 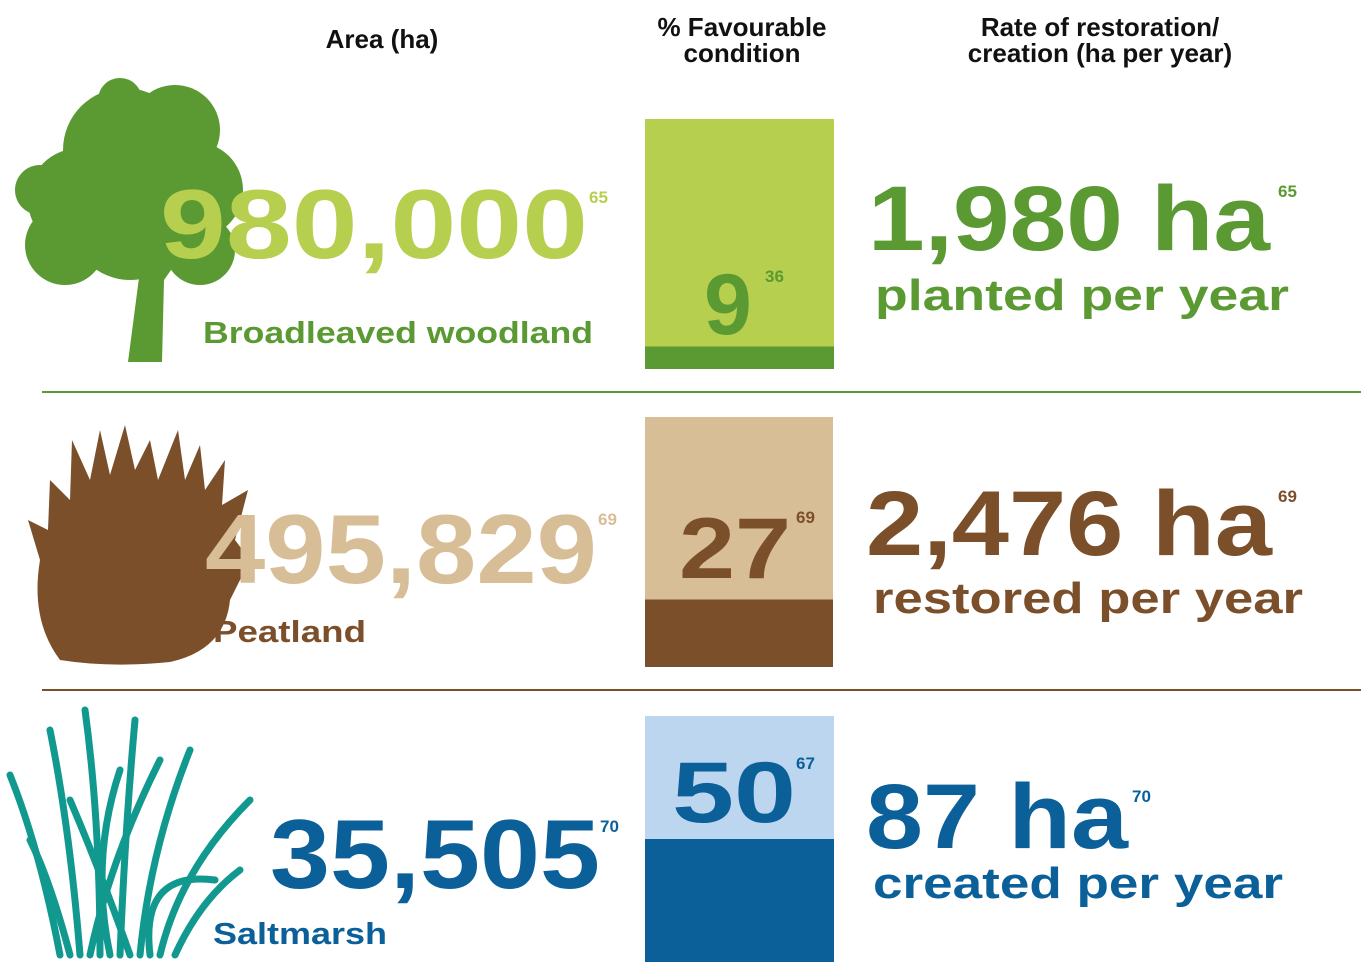 What do you see at coordinates (741, 27) in the screenshot?
I see `column-header: % Favourable` at bounding box center [741, 27].